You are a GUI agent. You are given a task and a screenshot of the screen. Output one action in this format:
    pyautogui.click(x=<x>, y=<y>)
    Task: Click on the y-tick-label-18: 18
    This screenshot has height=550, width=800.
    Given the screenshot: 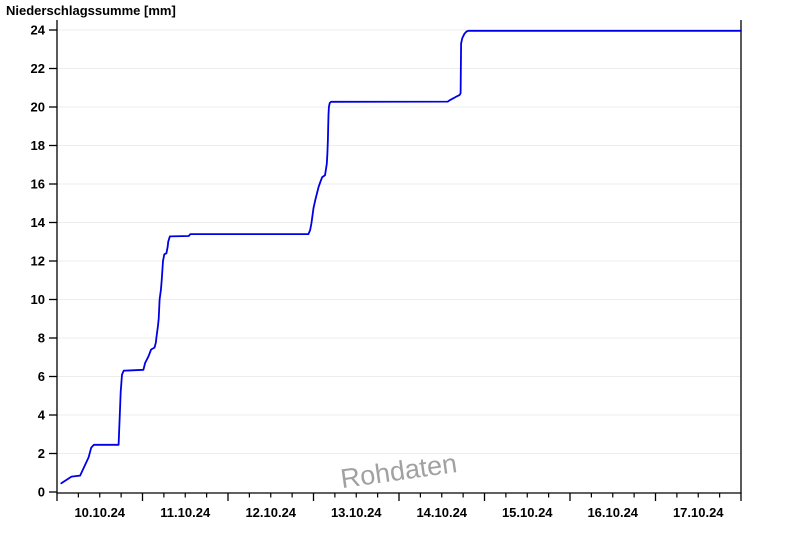 What is the action you would take?
    pyautogui.click(x=38, y=145)
    